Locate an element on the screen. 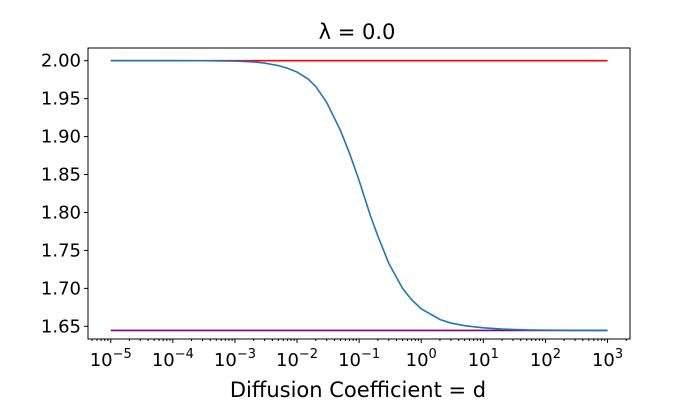 The image size is (700, 400). x-axis-label: Diffusion Coefficient = d is located at coordinates (358, 389).